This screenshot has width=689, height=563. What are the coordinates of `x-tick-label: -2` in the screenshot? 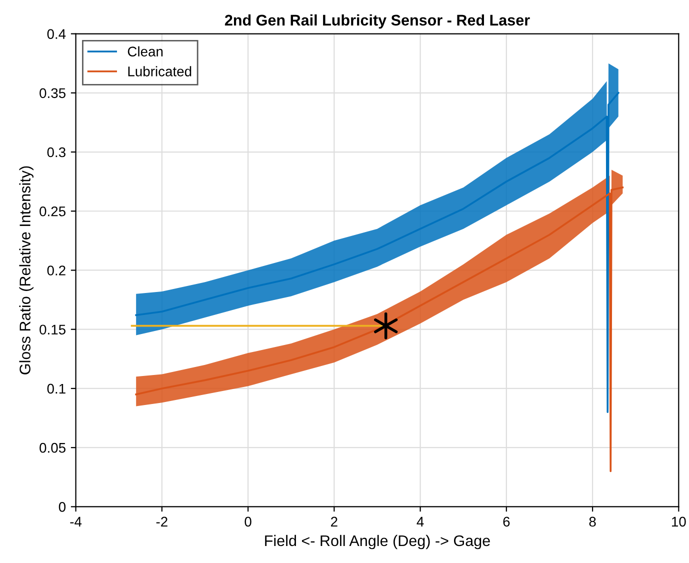 It's located at (162, 521).